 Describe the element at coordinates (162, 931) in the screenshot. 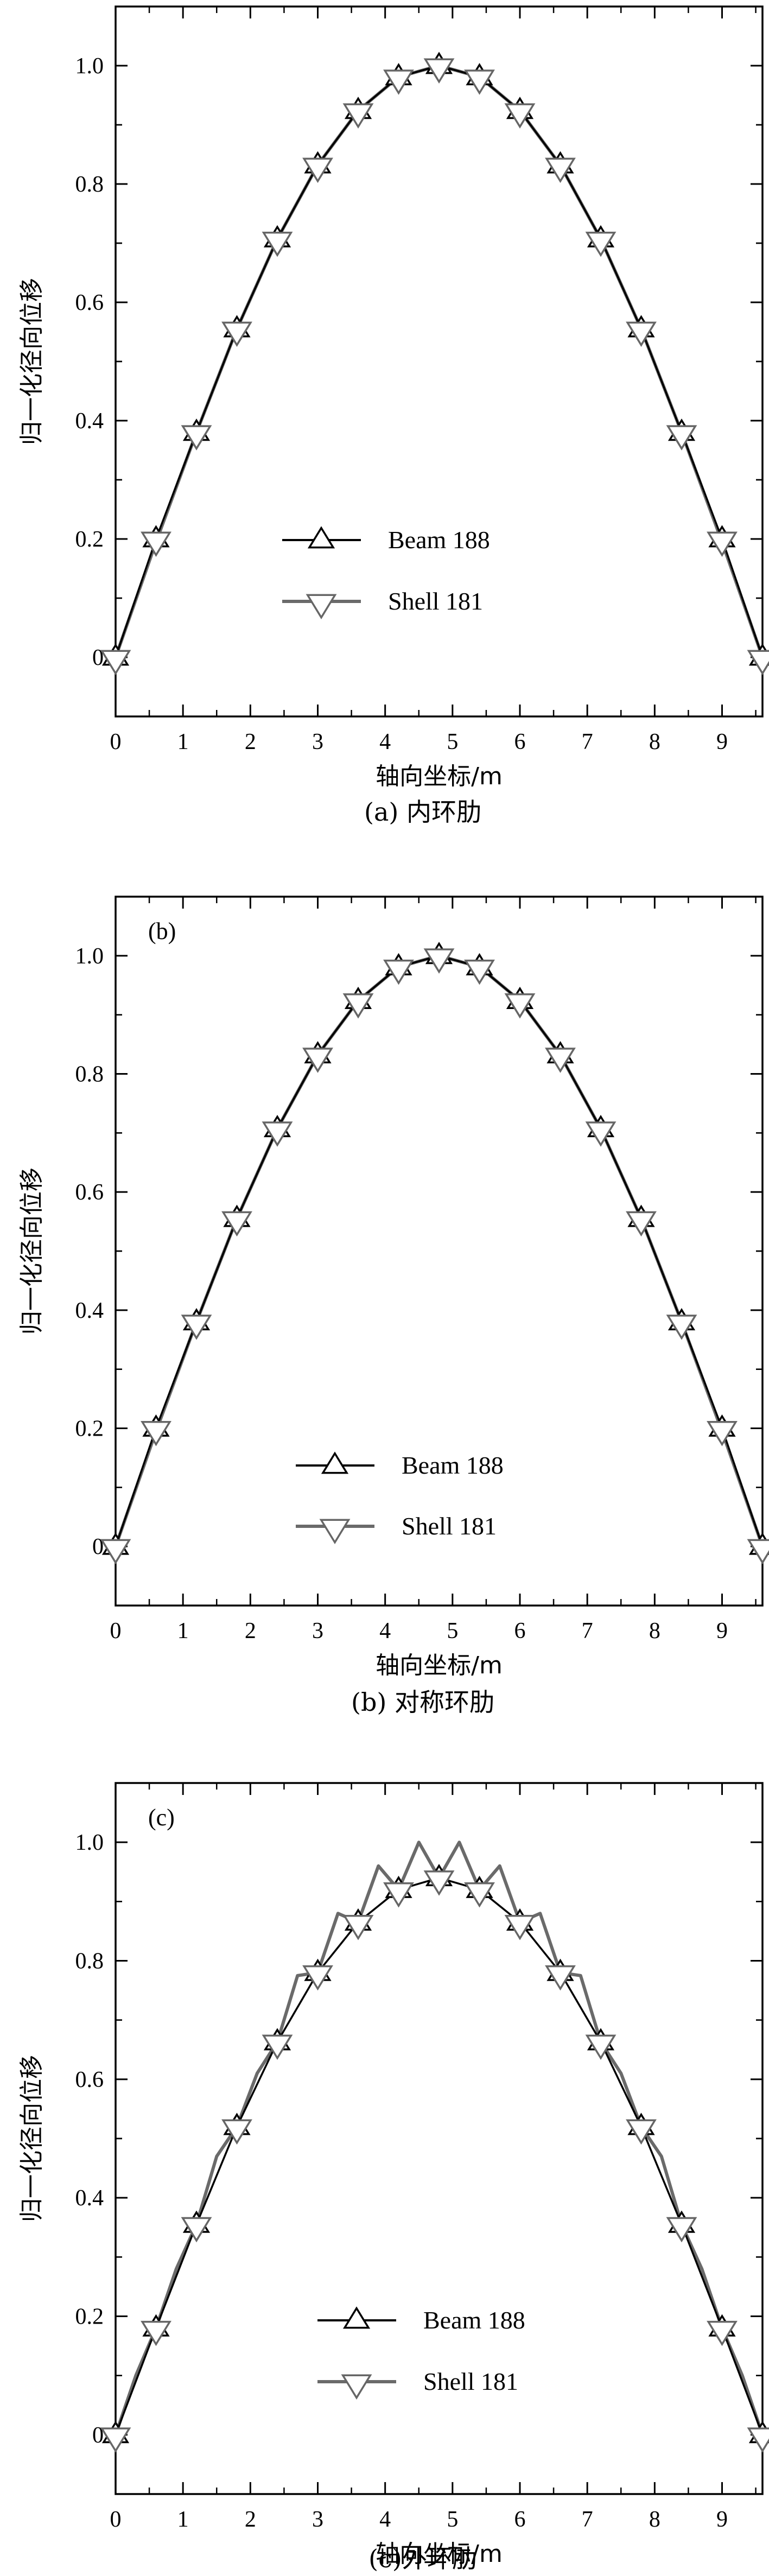

I see `panel-label: (b)` at that location.